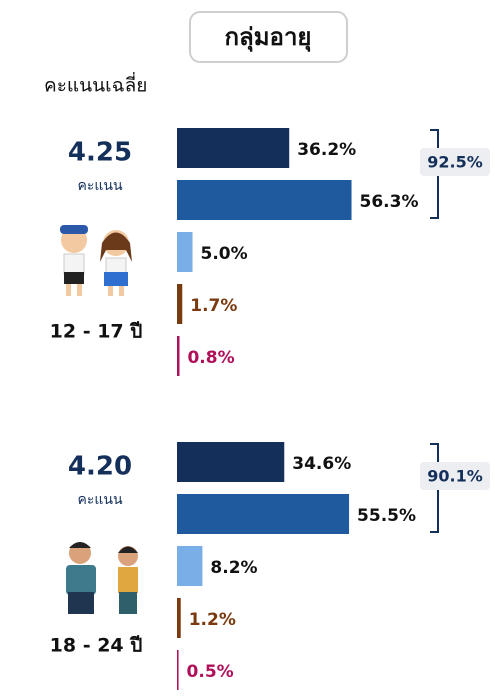 The image size is (495, 697). I want to click on value-label: 0.8%, so click(210, 358).